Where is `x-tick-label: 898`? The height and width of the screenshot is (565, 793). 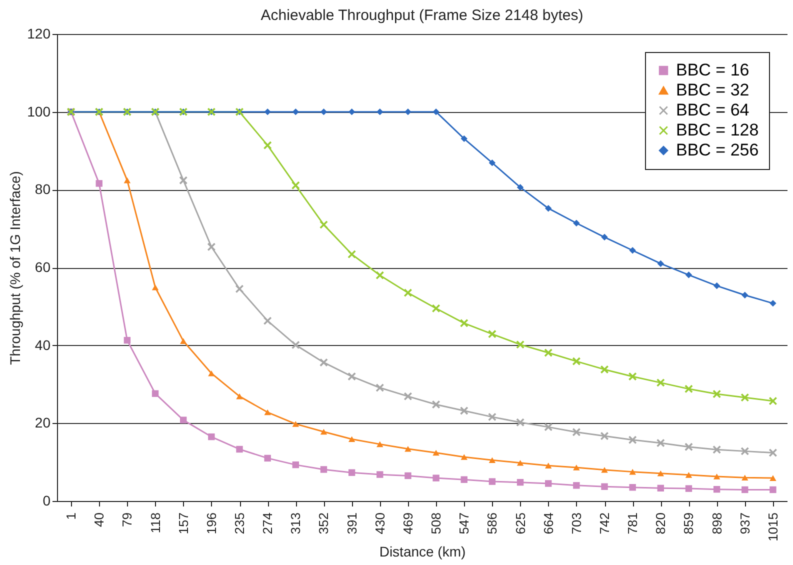 x-tick-label: 898 is located at coordinates (716, 523).